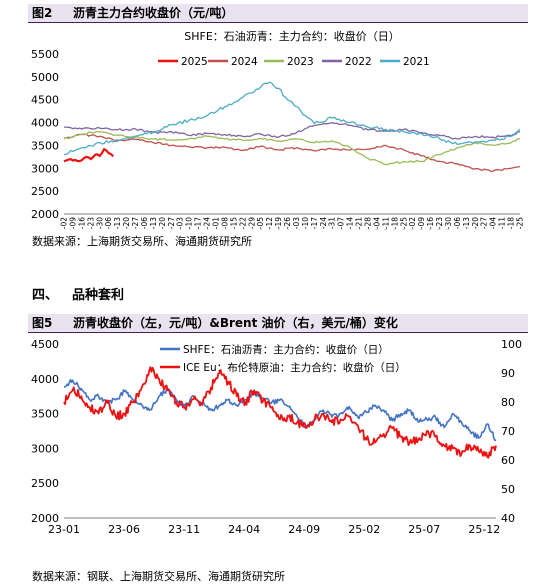 The image size is (550, 586). I want to click on series-line-2025, so click(88, 155).